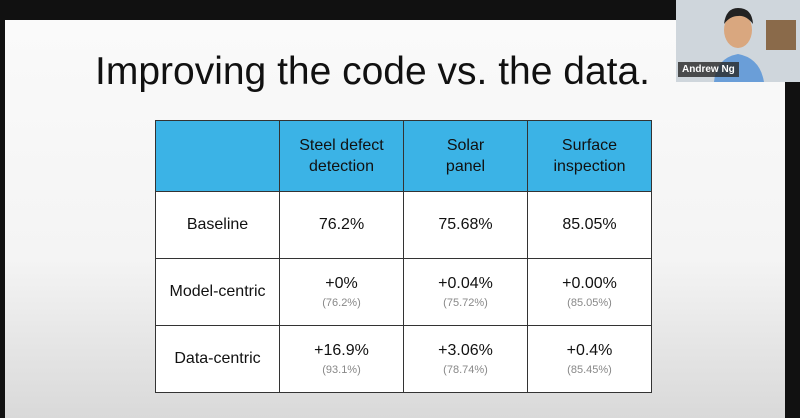 The width and height of the screenshot is (800, 418). Describe the element at coordinates (217, 359) in the screenshot. I see `row-label: Data-centric` at that location.